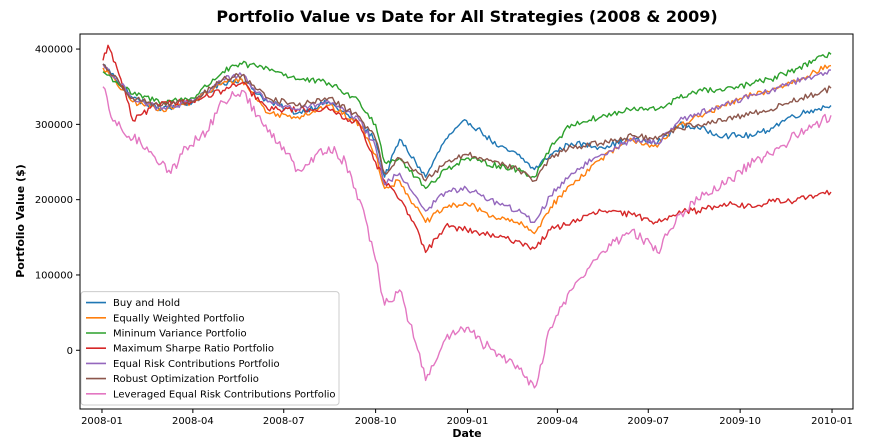 This screenshot has height=444, width=891. I want to click on y-tick-label: 400000, so click(54, 50).